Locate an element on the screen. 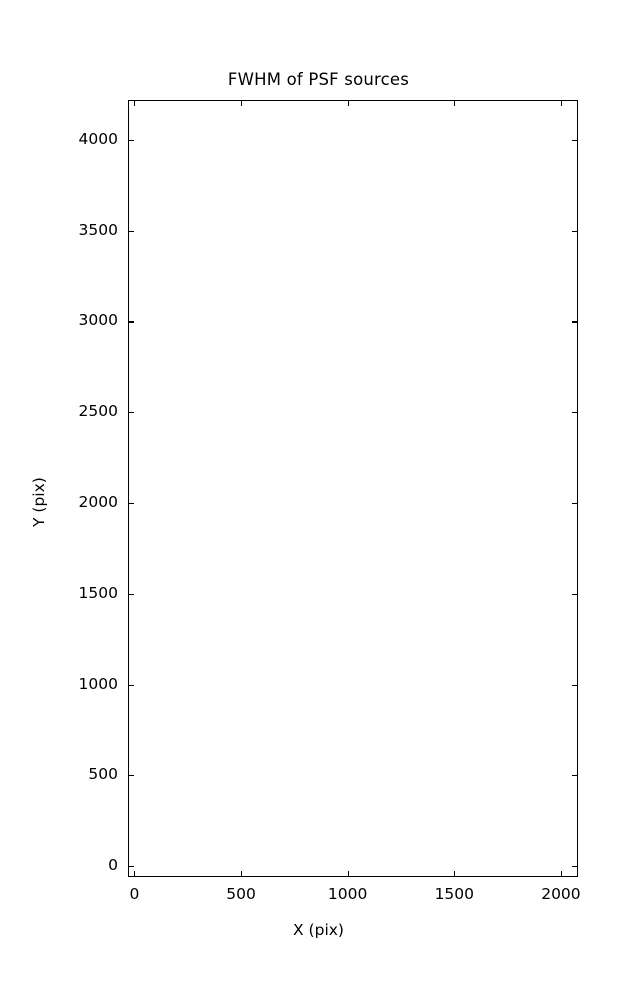 The image size is (637, 1000). y-tick-label: 500 is located at coordinates (103, 774).